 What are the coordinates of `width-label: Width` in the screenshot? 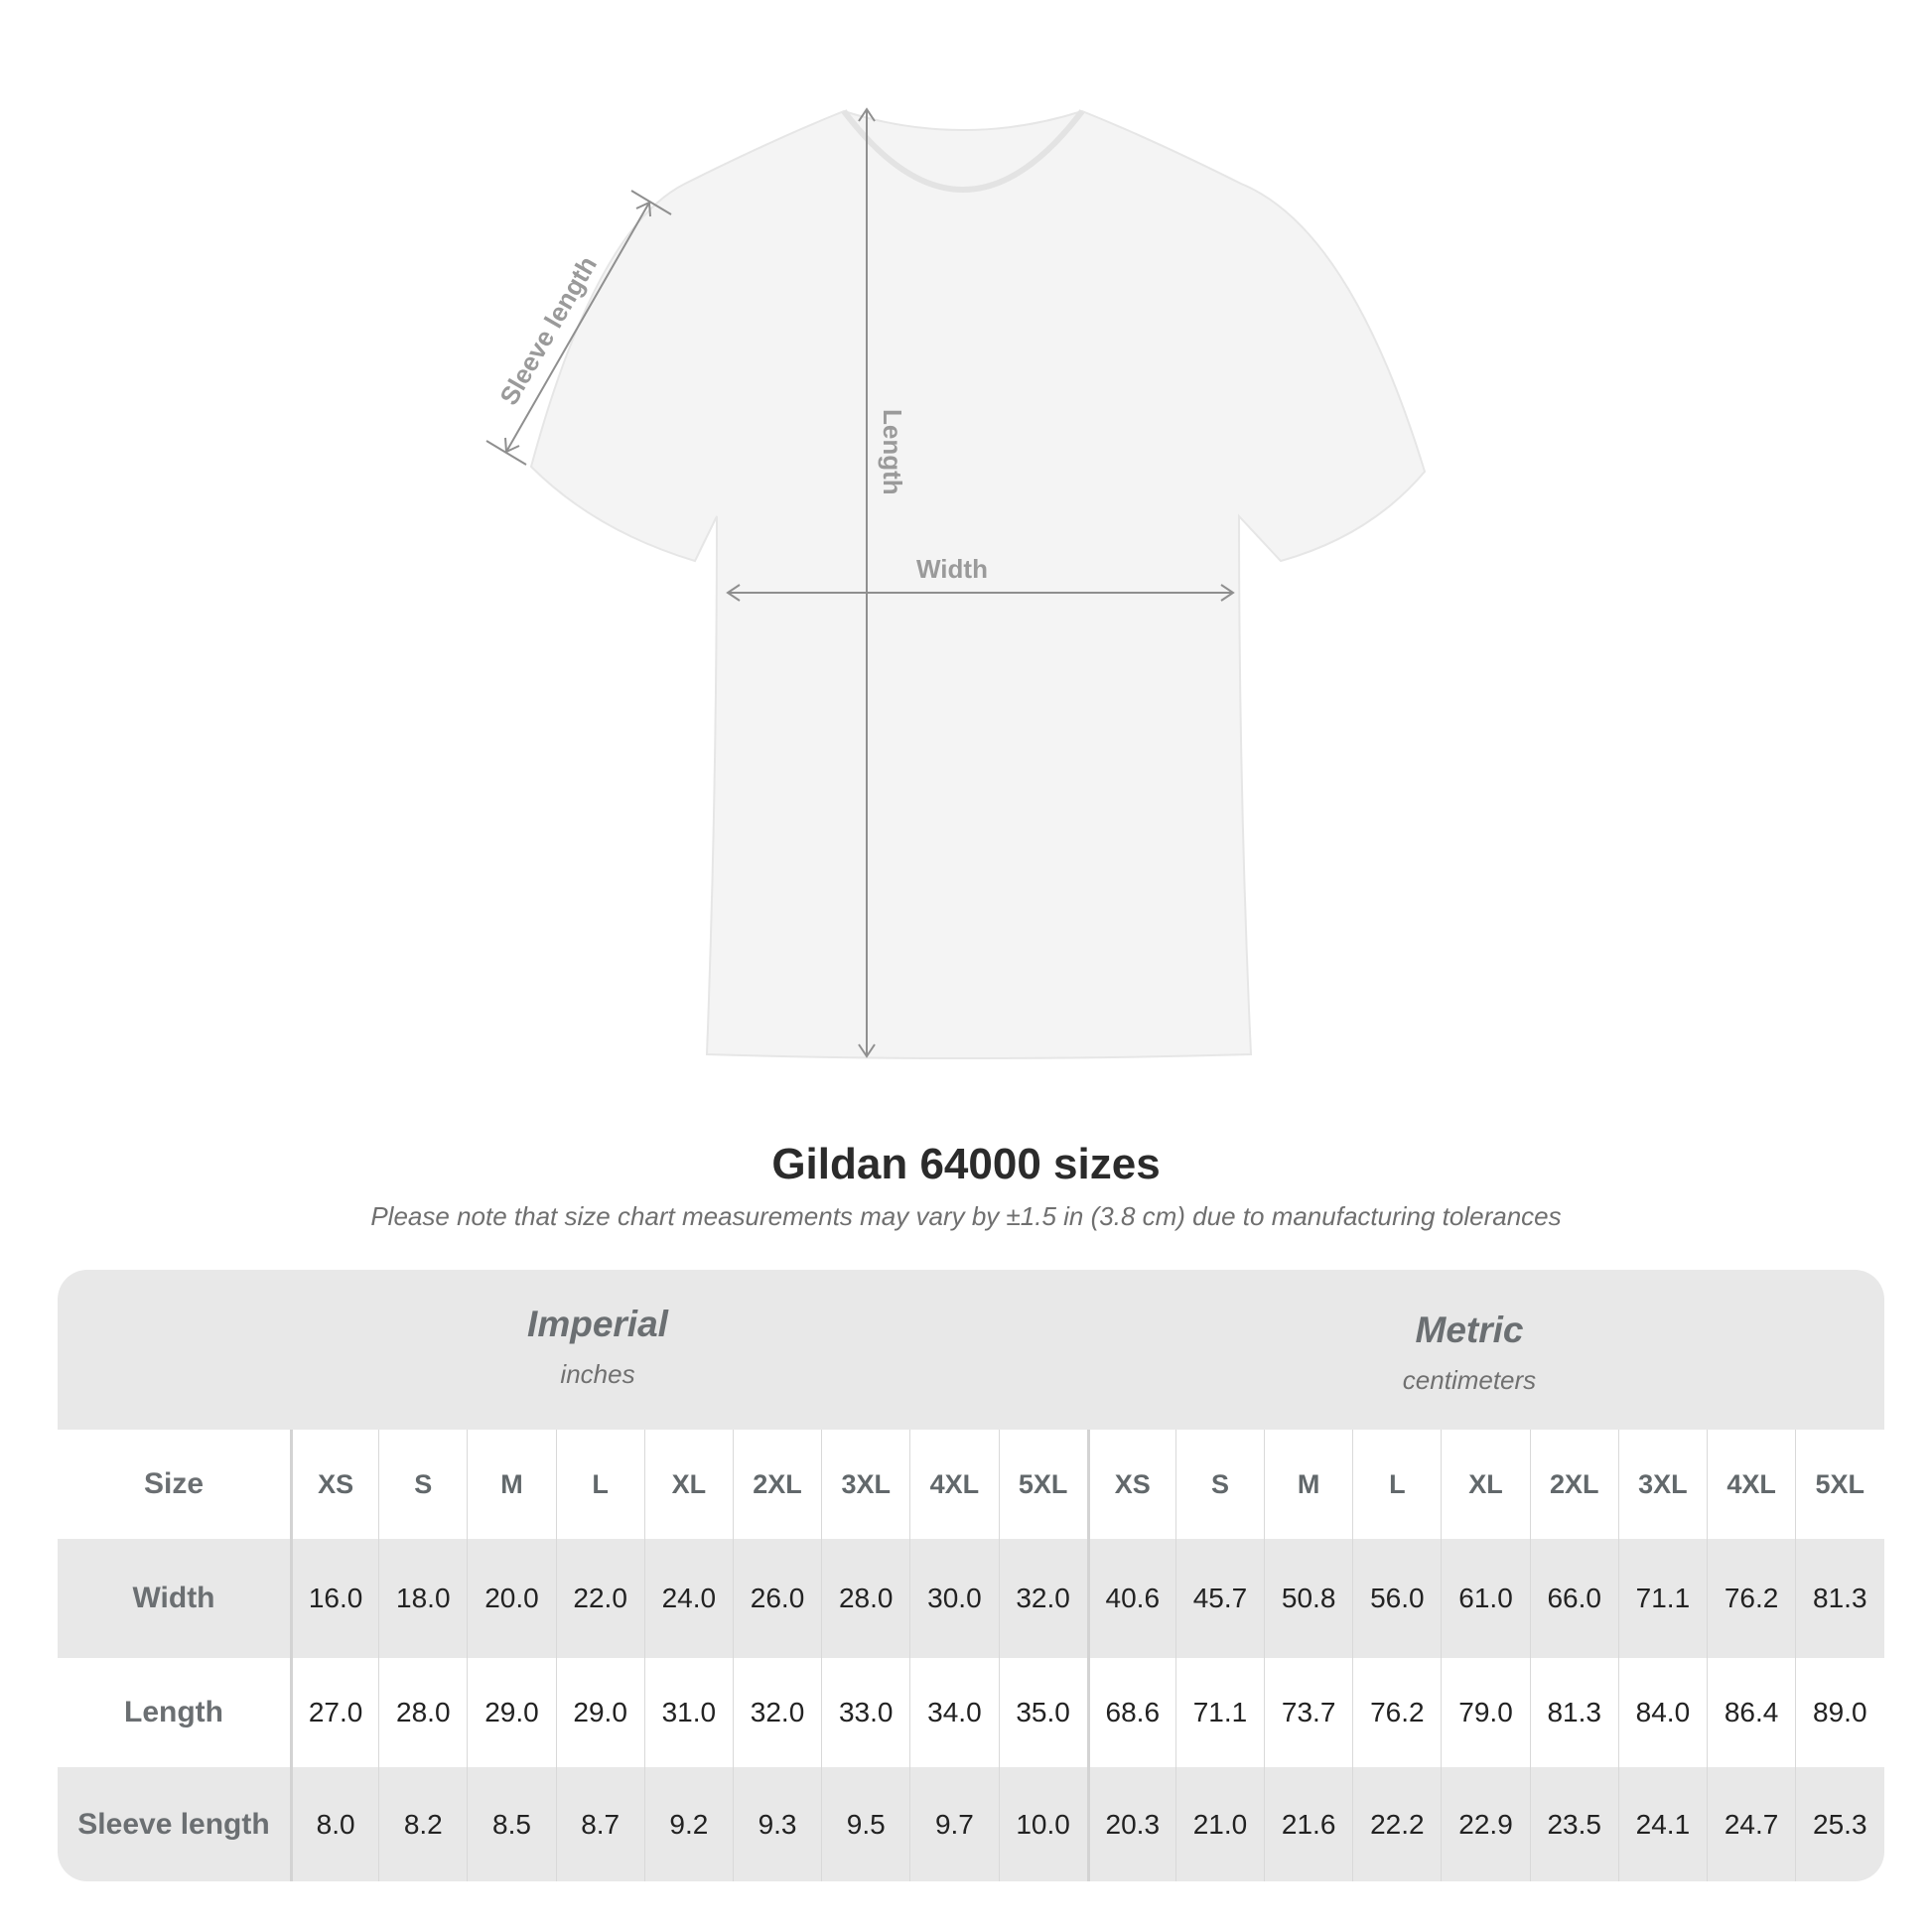 It's located at (952, 569).